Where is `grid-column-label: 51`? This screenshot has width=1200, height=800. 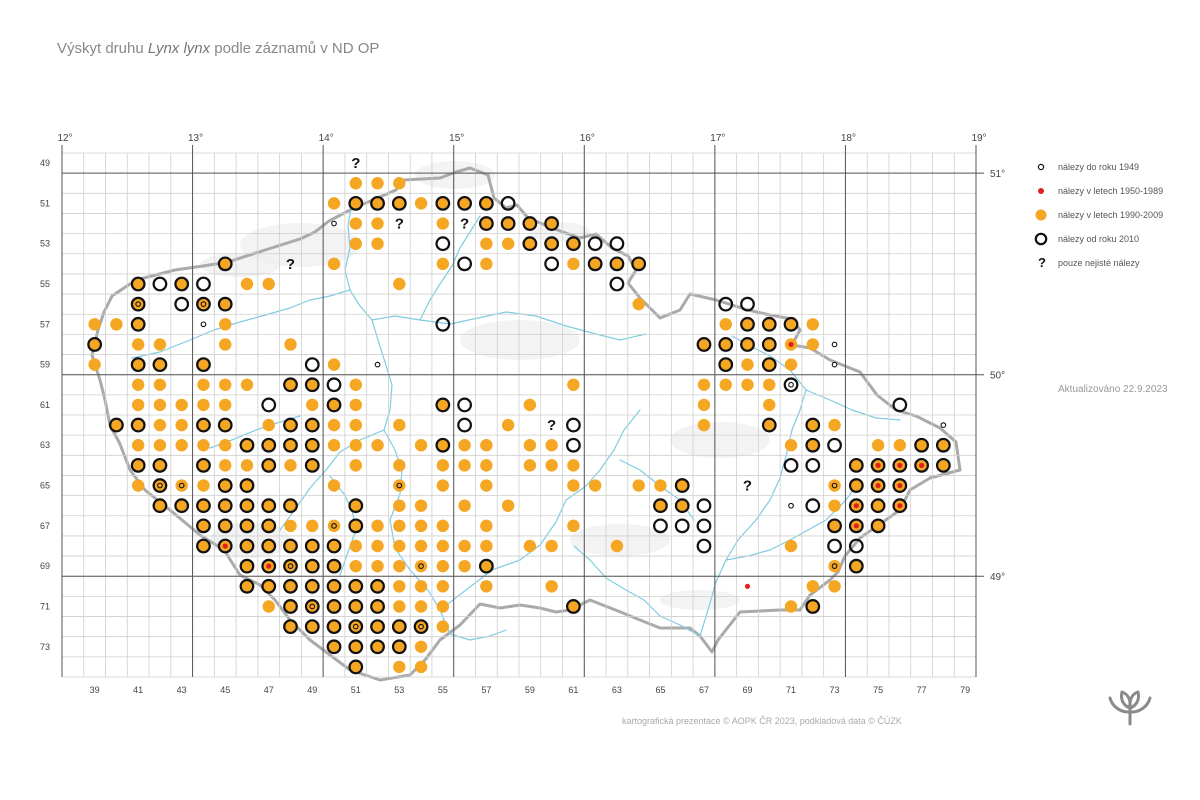 grid-column-label: 51 is located at coordinates (356, 690).